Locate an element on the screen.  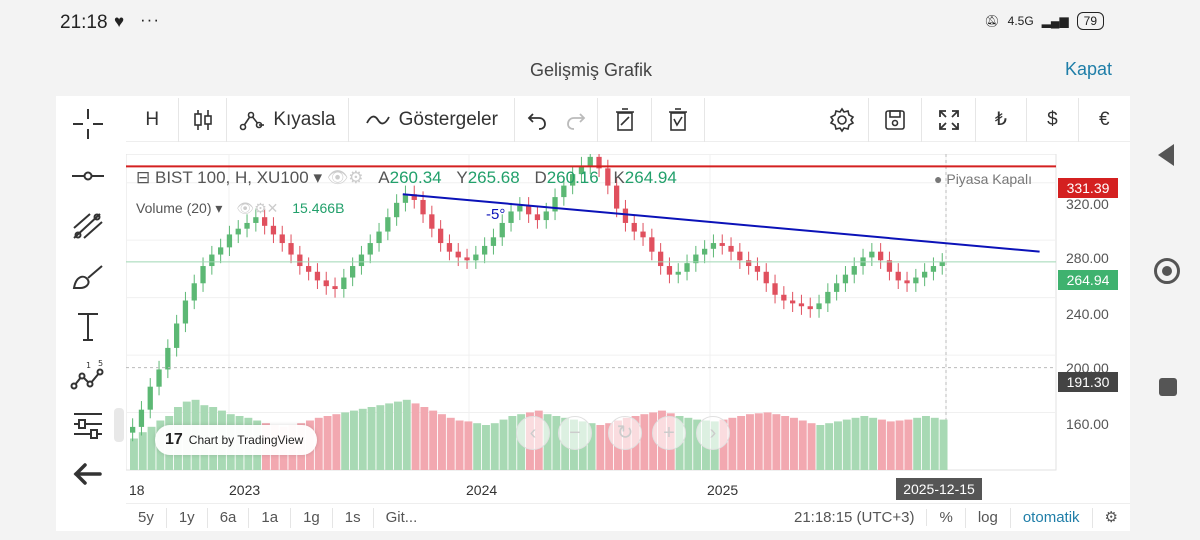
scroll-left-button: ‹ is located at coordinates (533, 433).